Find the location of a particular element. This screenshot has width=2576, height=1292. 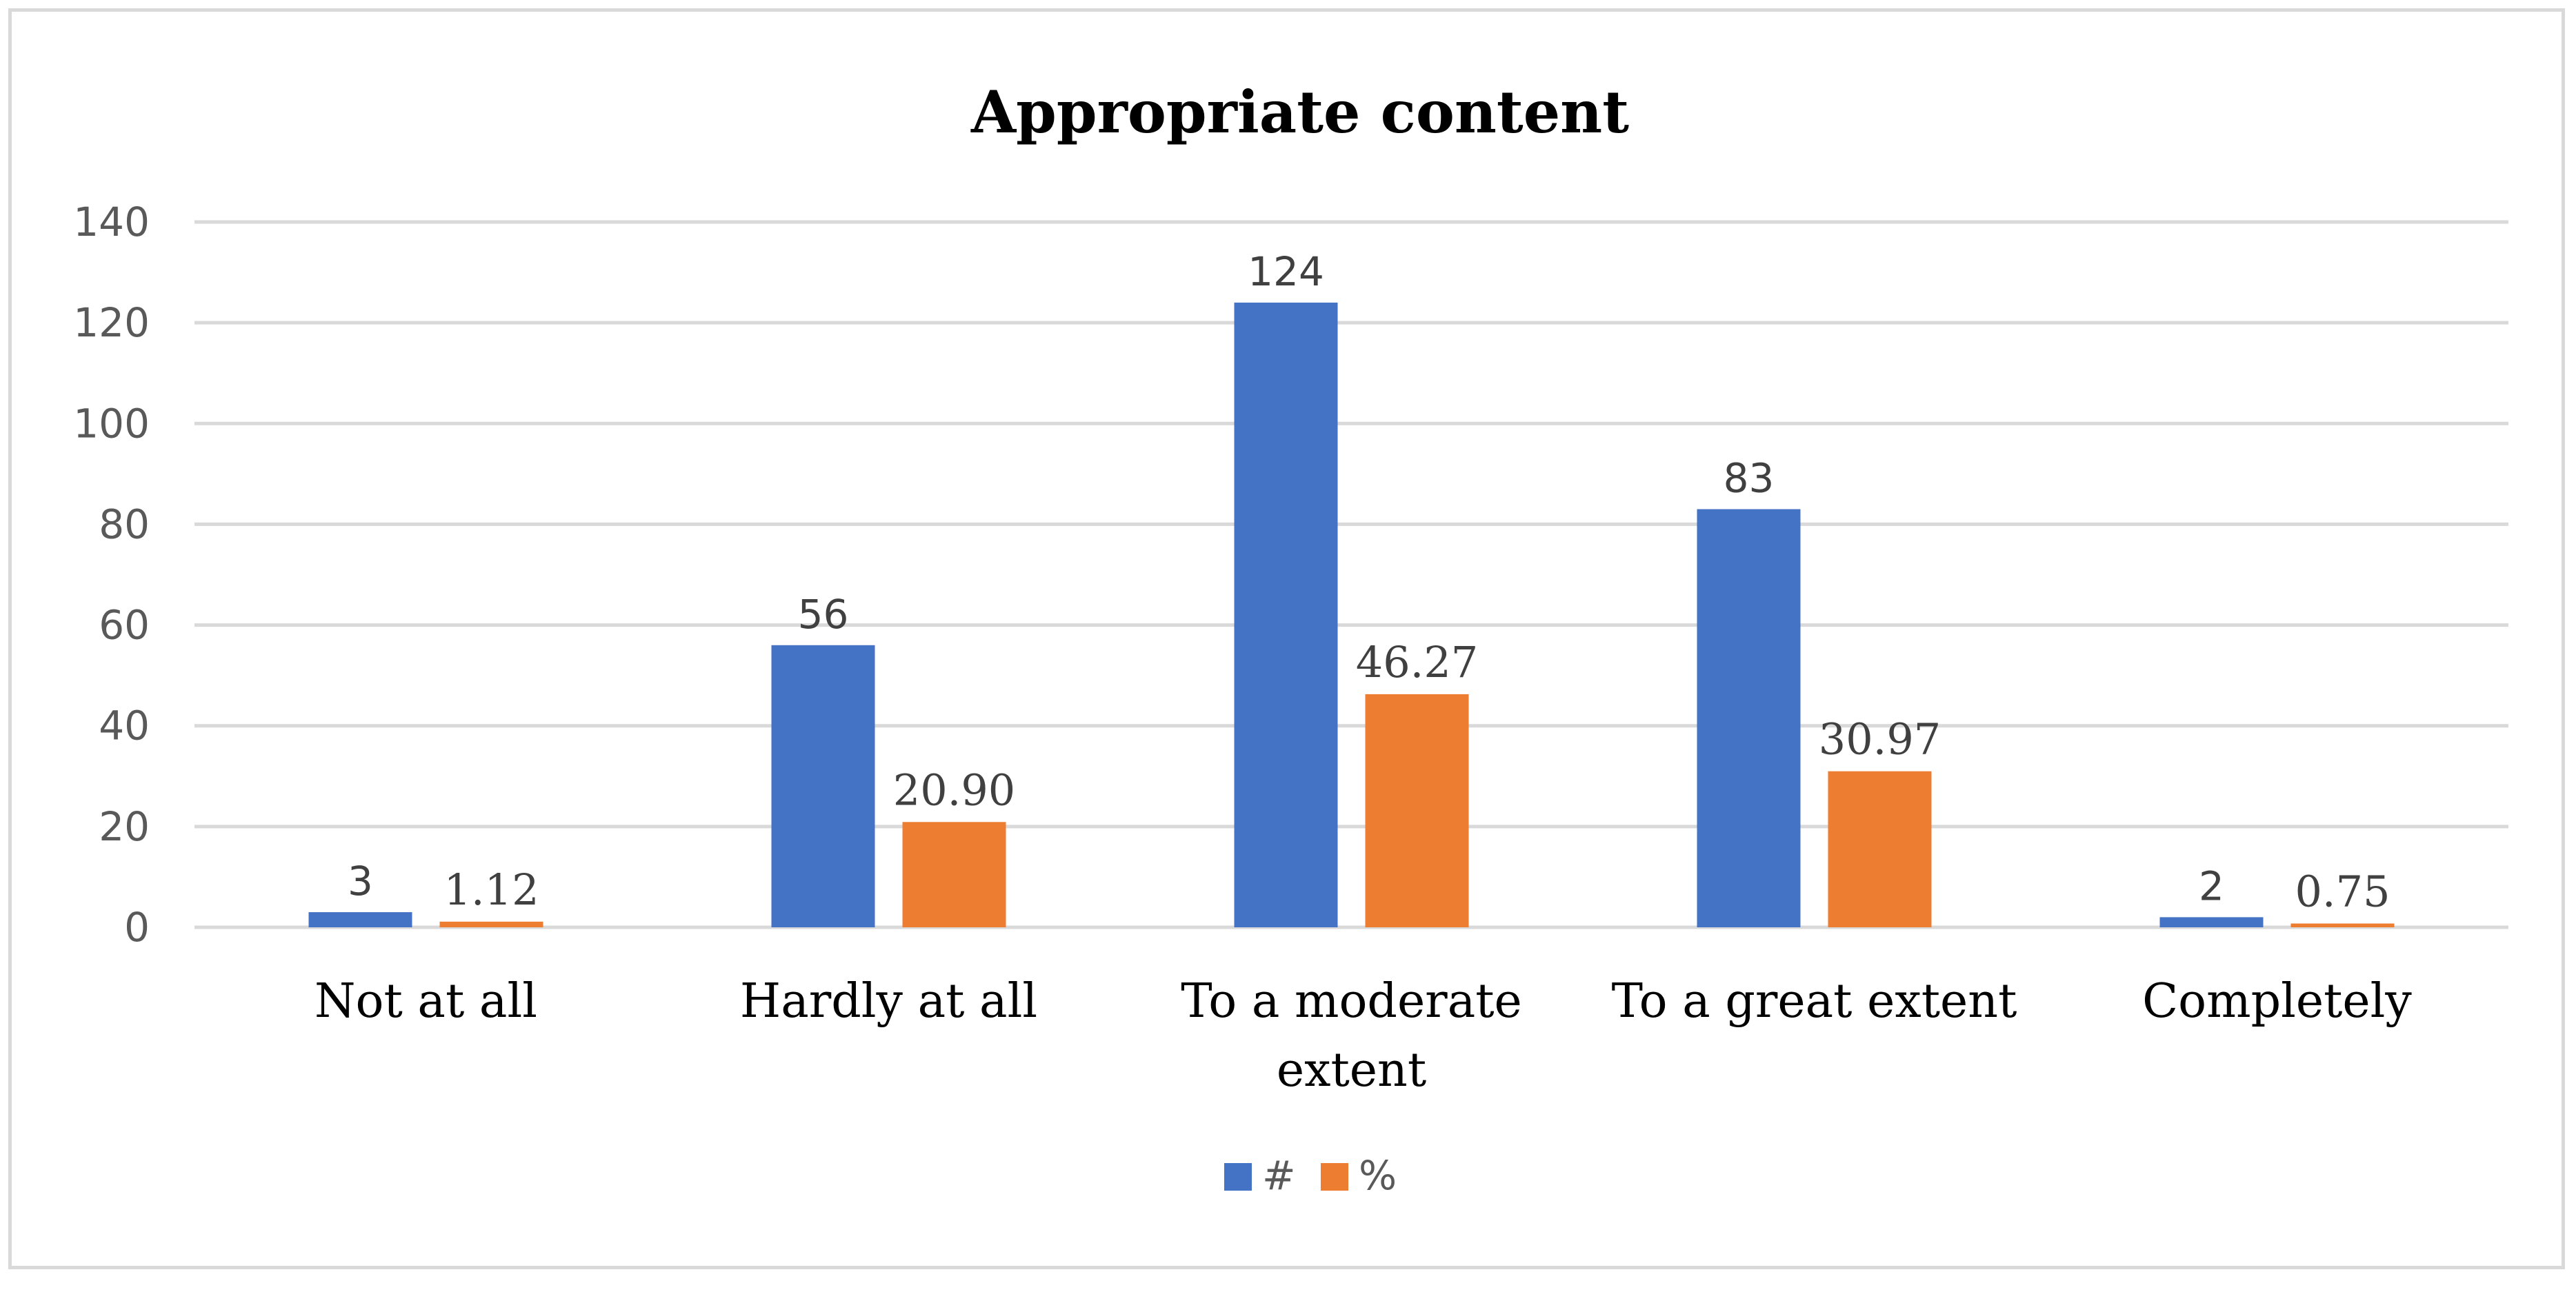

x-tick-label: To a great extent is located at coordinates (1814, 1001).